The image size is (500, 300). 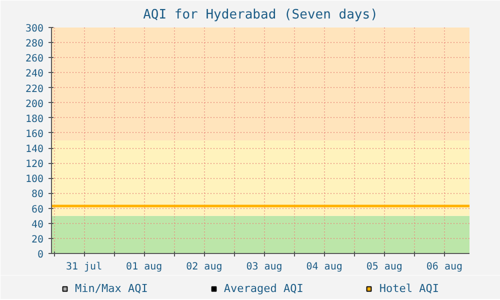 What do you see at coordinates (84, 267) in the screenshot?
I see `x-tick-label: 31 jul` at bounding box center [84, 267].